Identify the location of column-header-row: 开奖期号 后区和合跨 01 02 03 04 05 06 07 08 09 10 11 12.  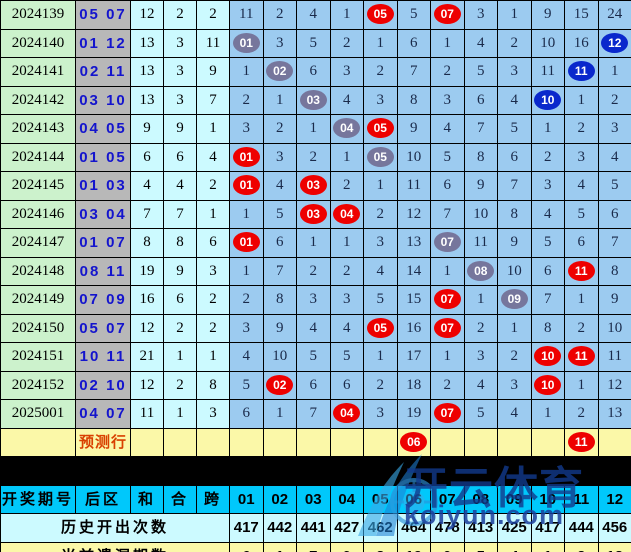
(315, 499).